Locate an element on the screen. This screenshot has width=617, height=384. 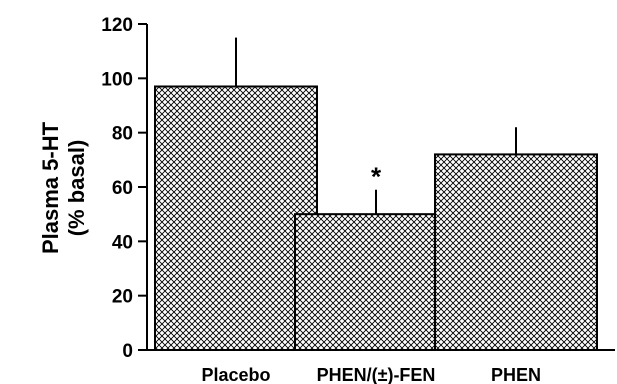
y-axis-title: Plasma 5-HT (% basal) is located at coordinates (63, 187).